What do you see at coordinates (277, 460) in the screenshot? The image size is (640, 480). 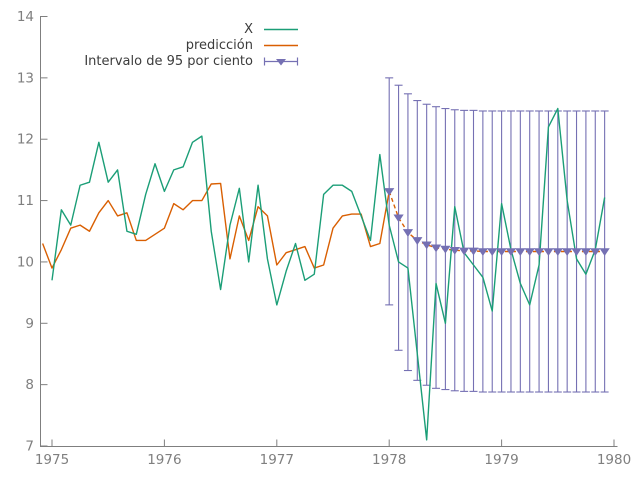 I see `x-tick-label: 1977` at bounding box center [277, 460].